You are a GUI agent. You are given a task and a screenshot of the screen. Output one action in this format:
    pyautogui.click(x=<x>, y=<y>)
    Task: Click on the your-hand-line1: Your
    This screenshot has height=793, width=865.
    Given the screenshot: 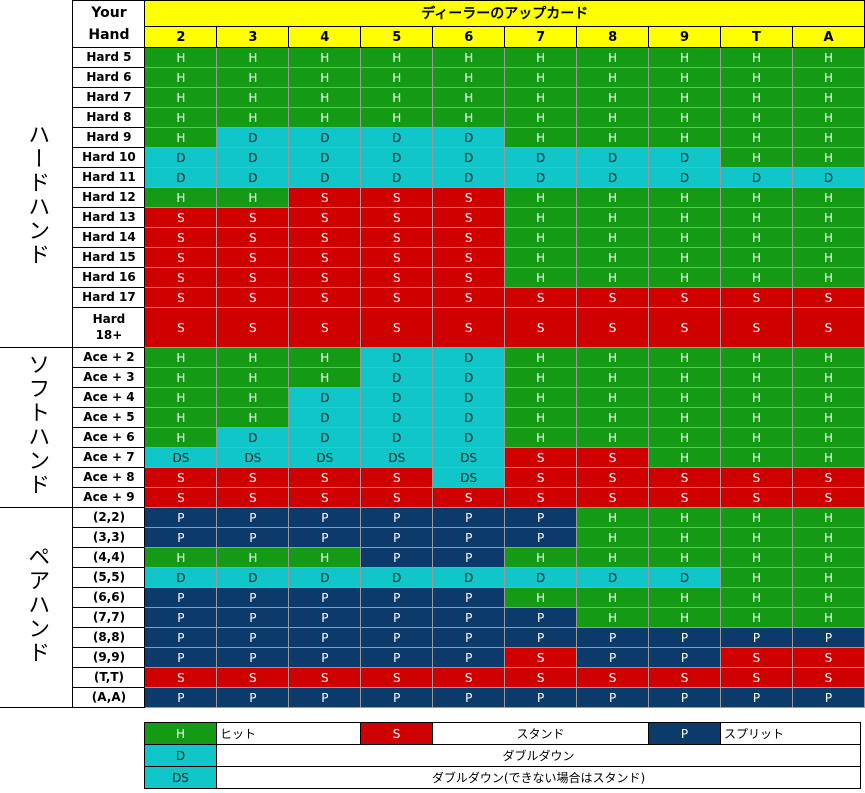 What is the action you would take?
    pyautogui.click(x=109, y=13)
    